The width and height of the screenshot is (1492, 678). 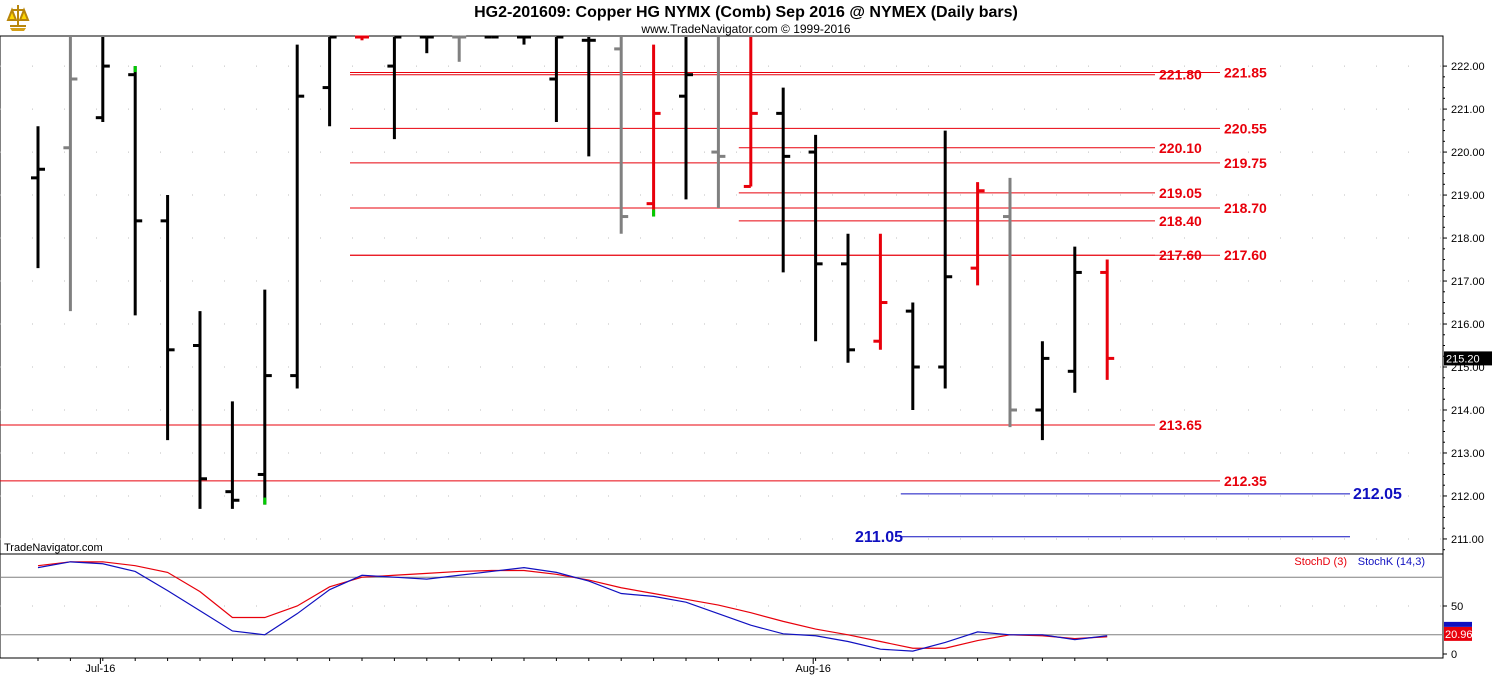 What do you see at coordinates (1320, 562) in the screenshot?
I see `legend-stoch-d: StochD (3)` at bounding box center [1320, 562].